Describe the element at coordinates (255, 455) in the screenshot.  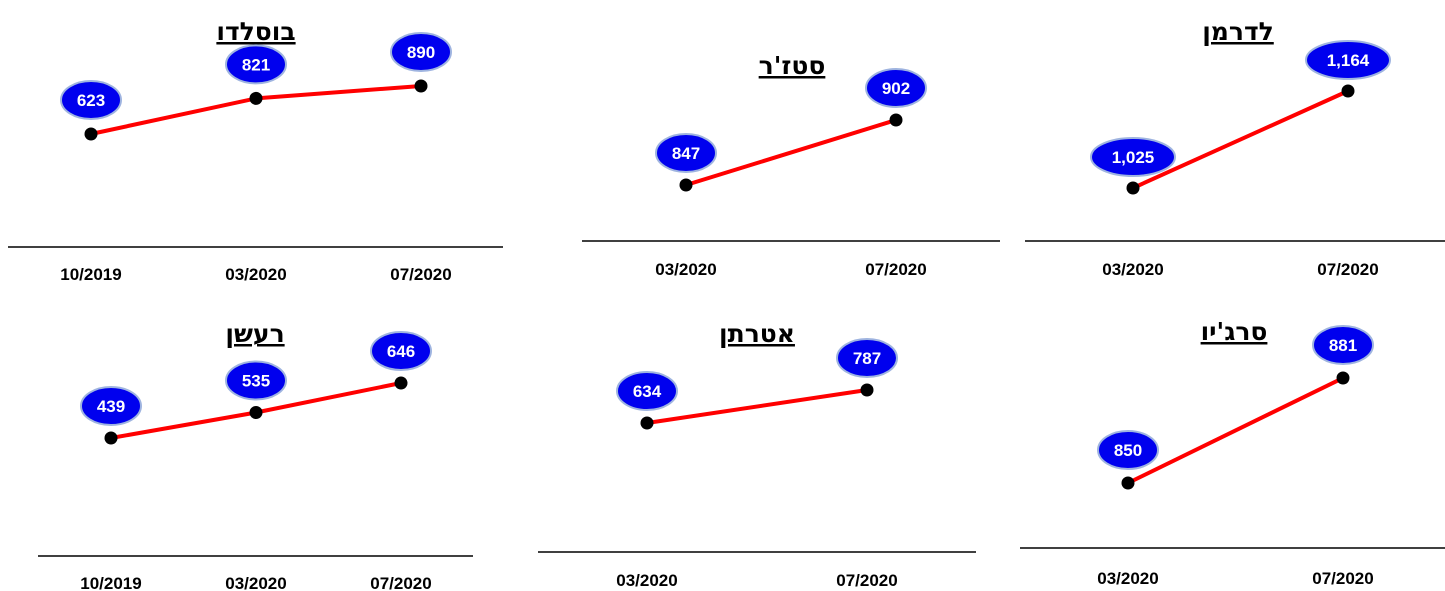
I see `chart-panel-raashan: רעשן 10/2019 03/2020 07/2020 439 535 646` at that location.